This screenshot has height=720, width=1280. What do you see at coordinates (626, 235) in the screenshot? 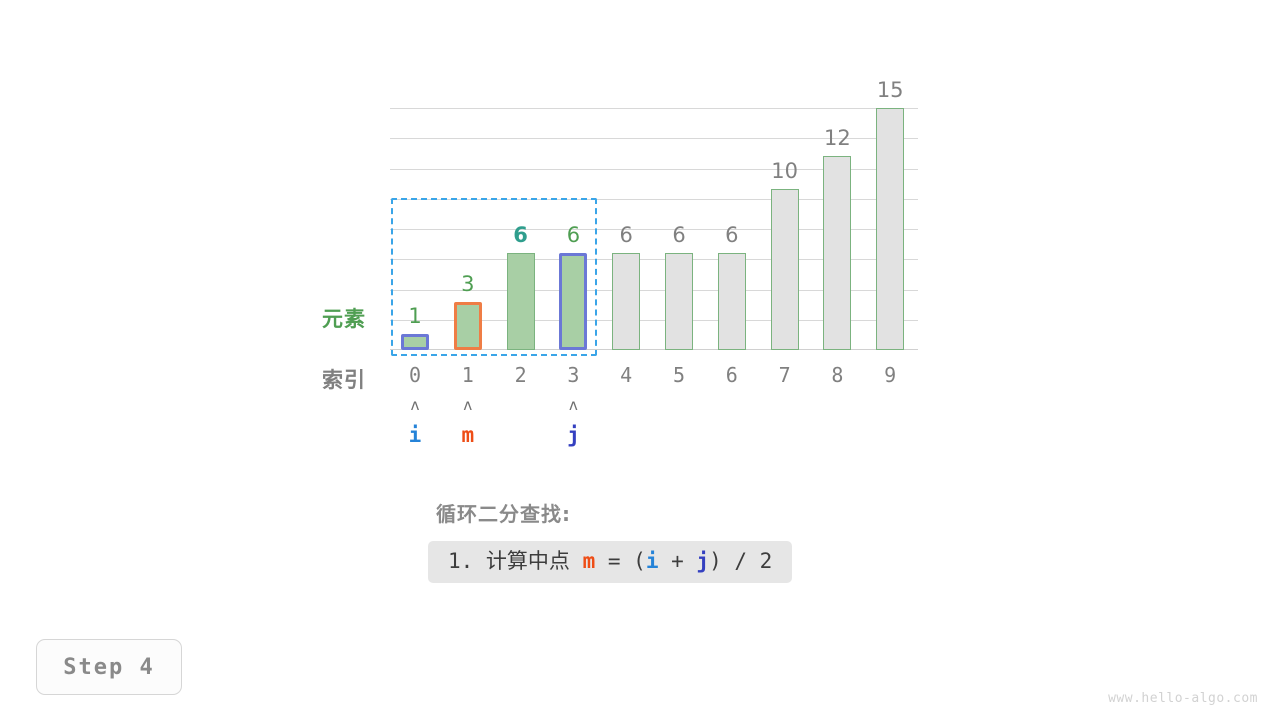
I see `value-label-4: 6` at bounding box center [626, 235].